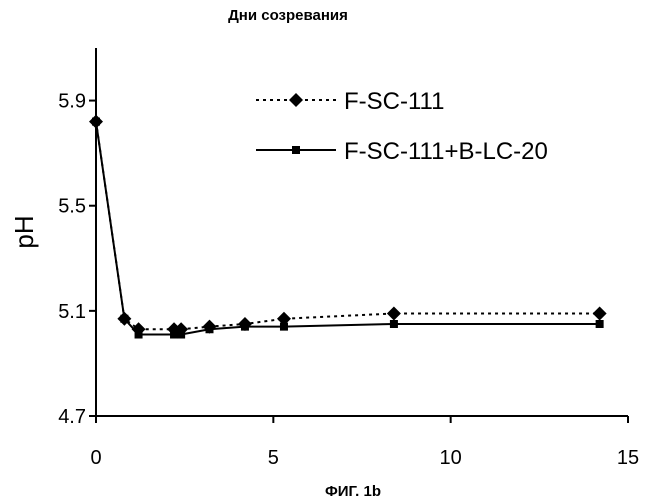 Image resolution: width=646 pixels, height=500 pixels. Describe the element at coordinates (394, 101) in the screenshot. I see `legend-label: F-SC-111` at that location.